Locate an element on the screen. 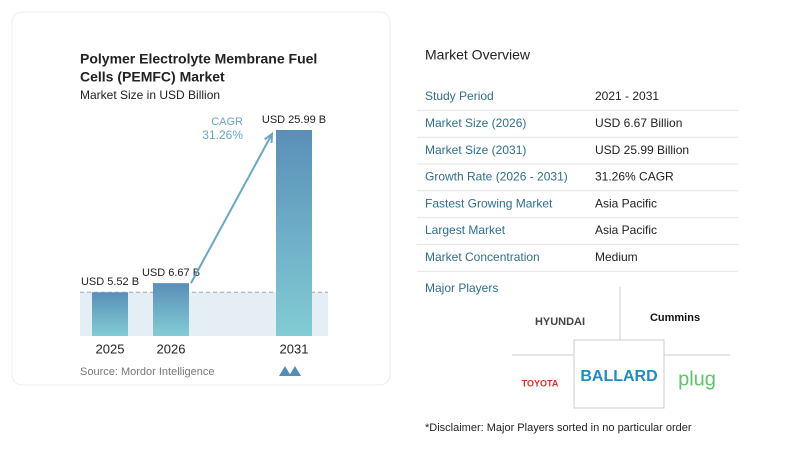 The width and height of the screenshot is (800, 459). chart-title: Polymer Electrolyte Membrane Fuel is located at coordinates (198, 59).